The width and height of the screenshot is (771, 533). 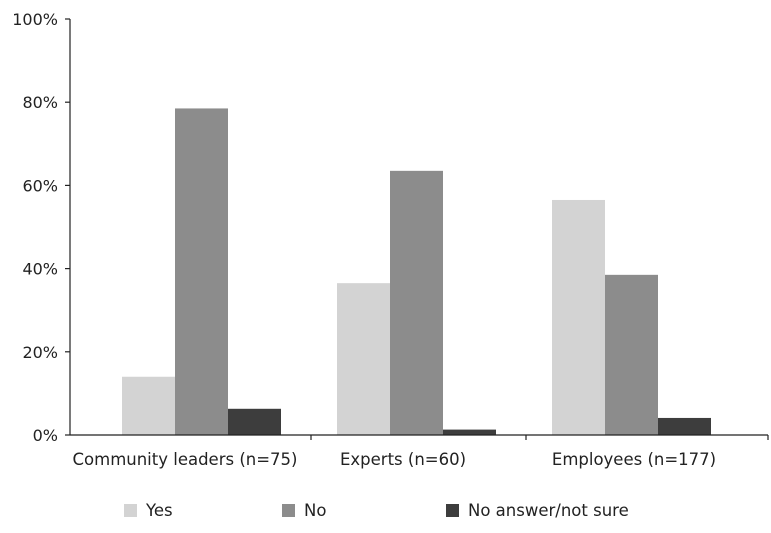 What do you see at coordinates (159, 510) in the screenshot?
I see `legend-label: Yes` at bounding box center [159, 510].